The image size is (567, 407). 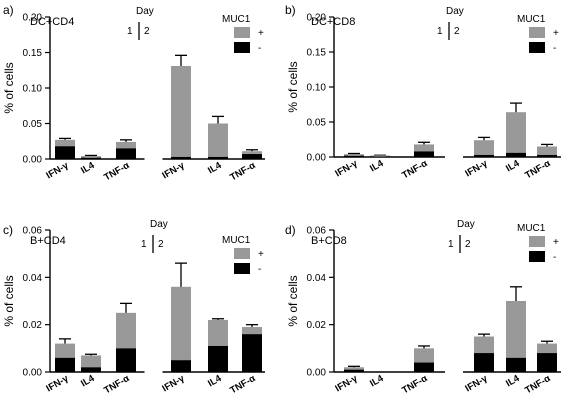 What do you see at coordinates (333, 22) in the screenshot?
I see `panel-title: DC+CD8` at bounding box center [333, 22].